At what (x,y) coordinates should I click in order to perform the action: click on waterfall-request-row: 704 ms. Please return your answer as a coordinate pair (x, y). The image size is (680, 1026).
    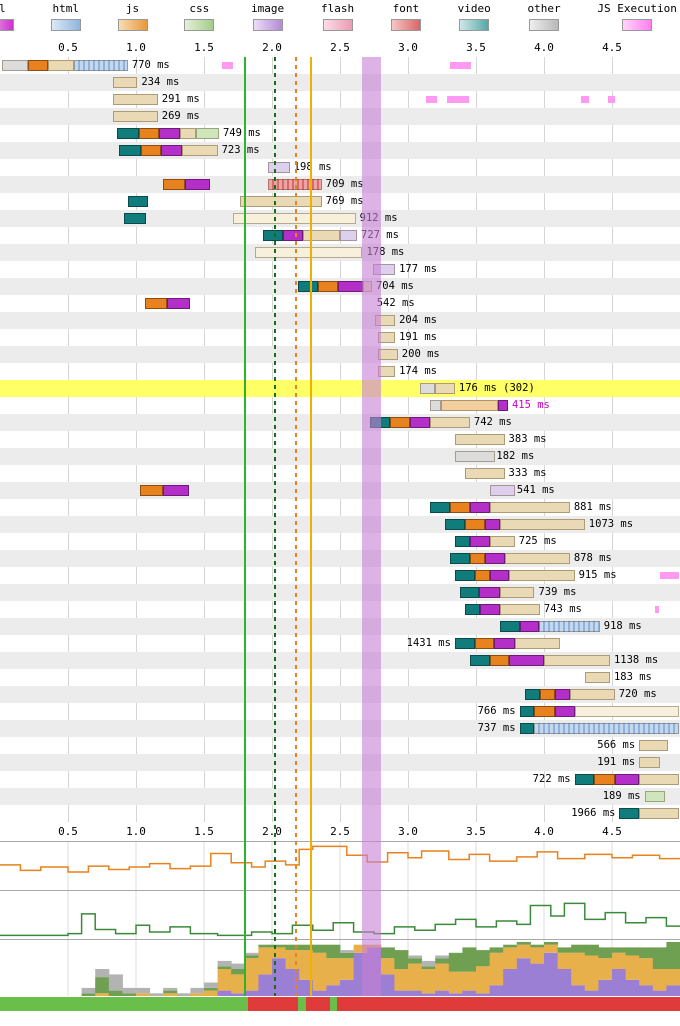
    Looking at the image, I should click on (340, 286).